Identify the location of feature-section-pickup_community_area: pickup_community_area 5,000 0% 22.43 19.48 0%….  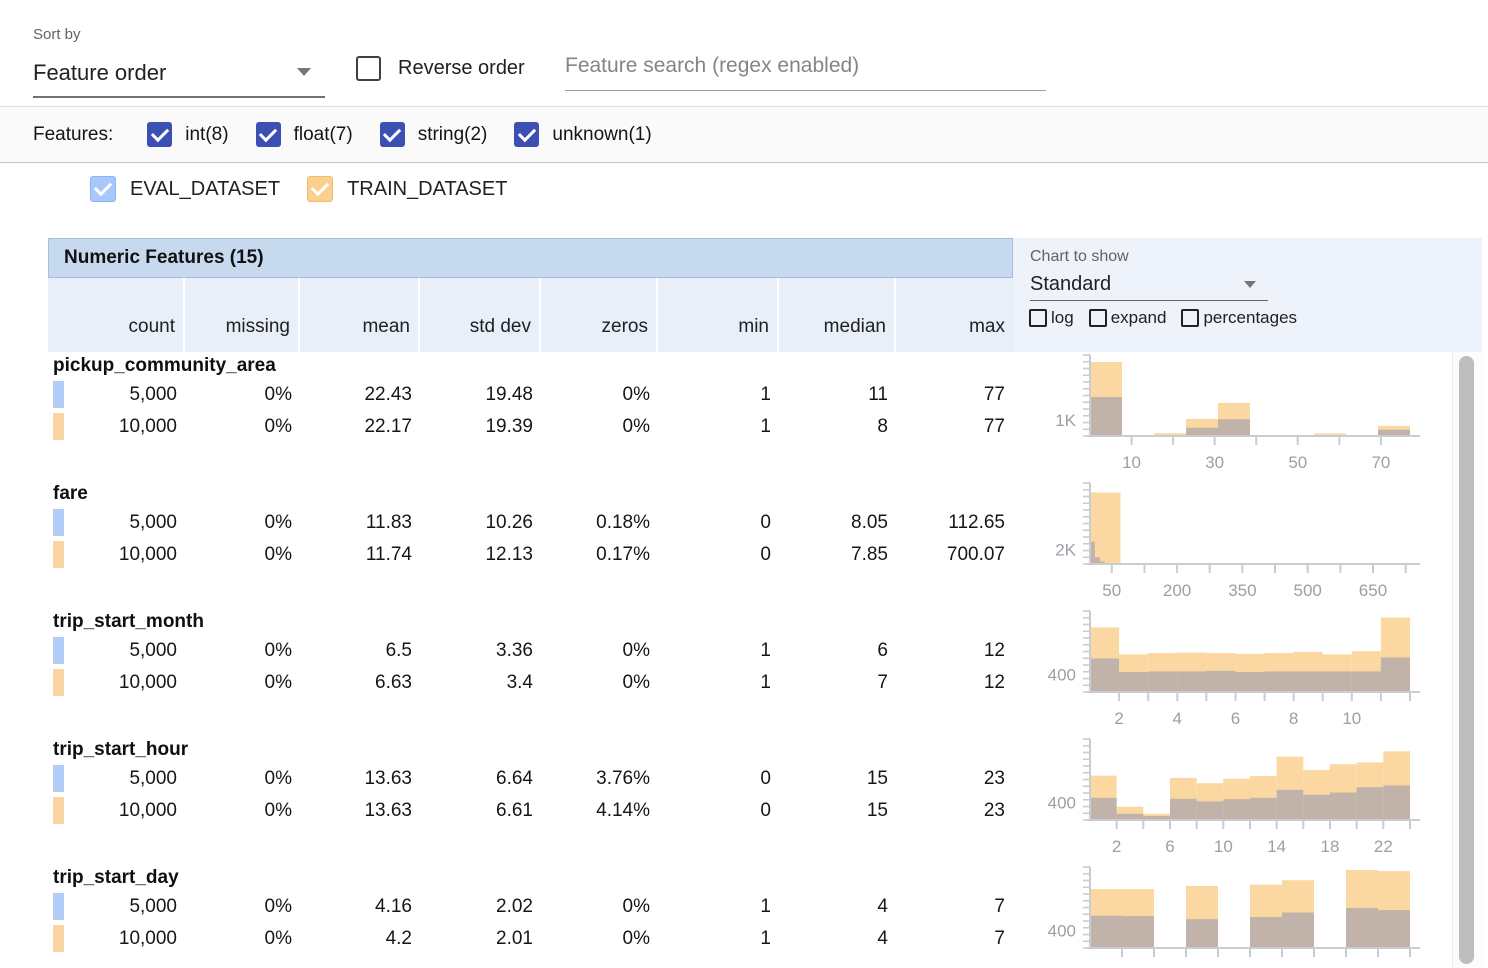
(765, 416).